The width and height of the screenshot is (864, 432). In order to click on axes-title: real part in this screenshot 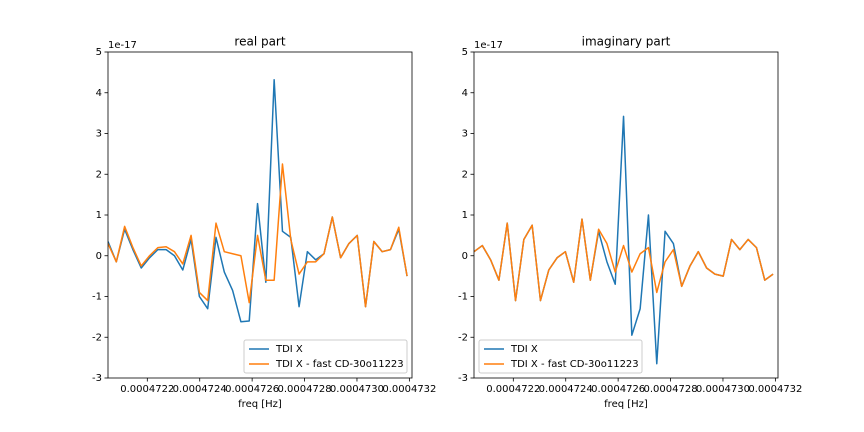, I will do `click(259, 42)`.